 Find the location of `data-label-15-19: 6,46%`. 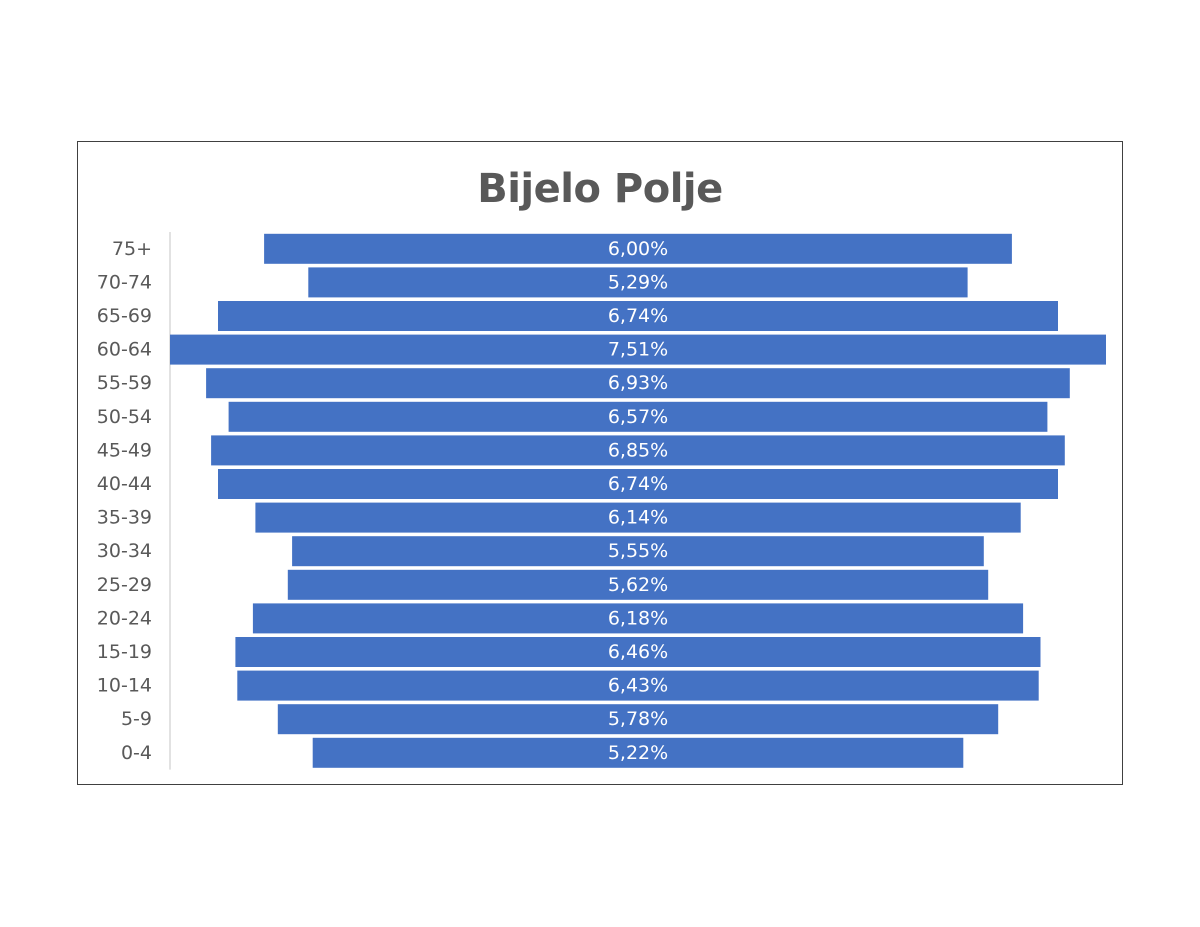

data-label-15-19: 6,46% is located at coordinates (638, 652).